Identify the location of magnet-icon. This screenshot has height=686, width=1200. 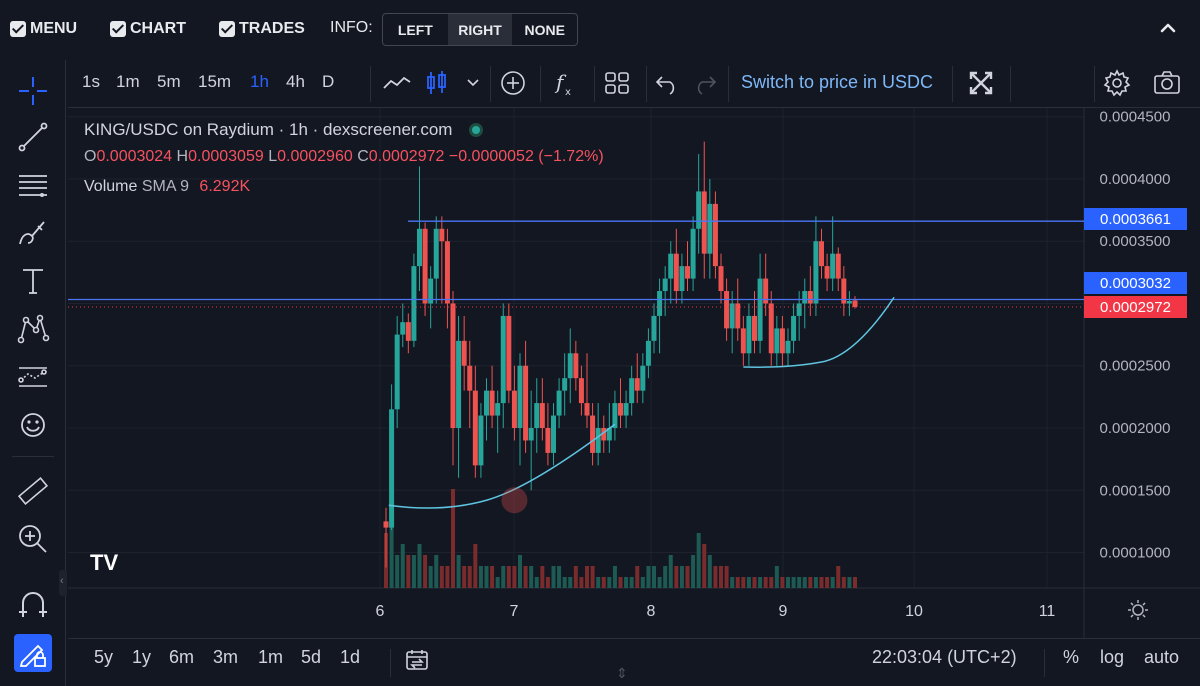
(33, 605).